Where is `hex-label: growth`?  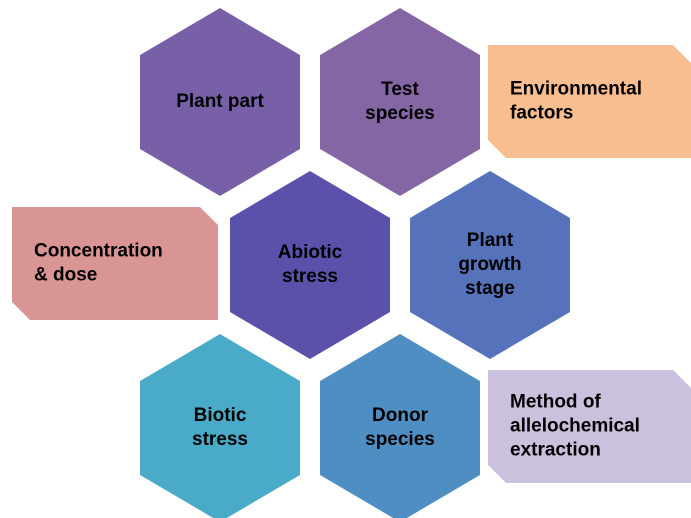
hex-label: growth is located at coordinates (489, 264).